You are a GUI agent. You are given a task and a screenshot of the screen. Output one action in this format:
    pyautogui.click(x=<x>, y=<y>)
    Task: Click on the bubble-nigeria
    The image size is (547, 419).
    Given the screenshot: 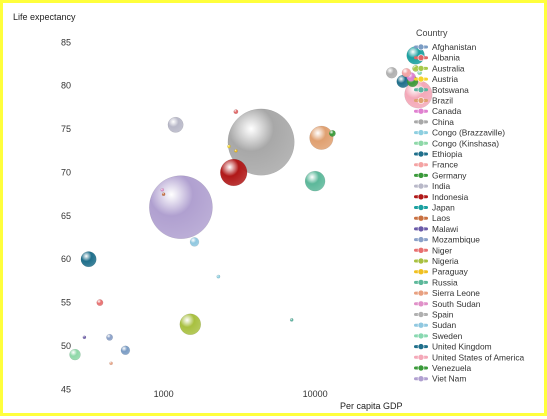 What is the action you would take?
    pyautogui.click(x=190, y=324)
    